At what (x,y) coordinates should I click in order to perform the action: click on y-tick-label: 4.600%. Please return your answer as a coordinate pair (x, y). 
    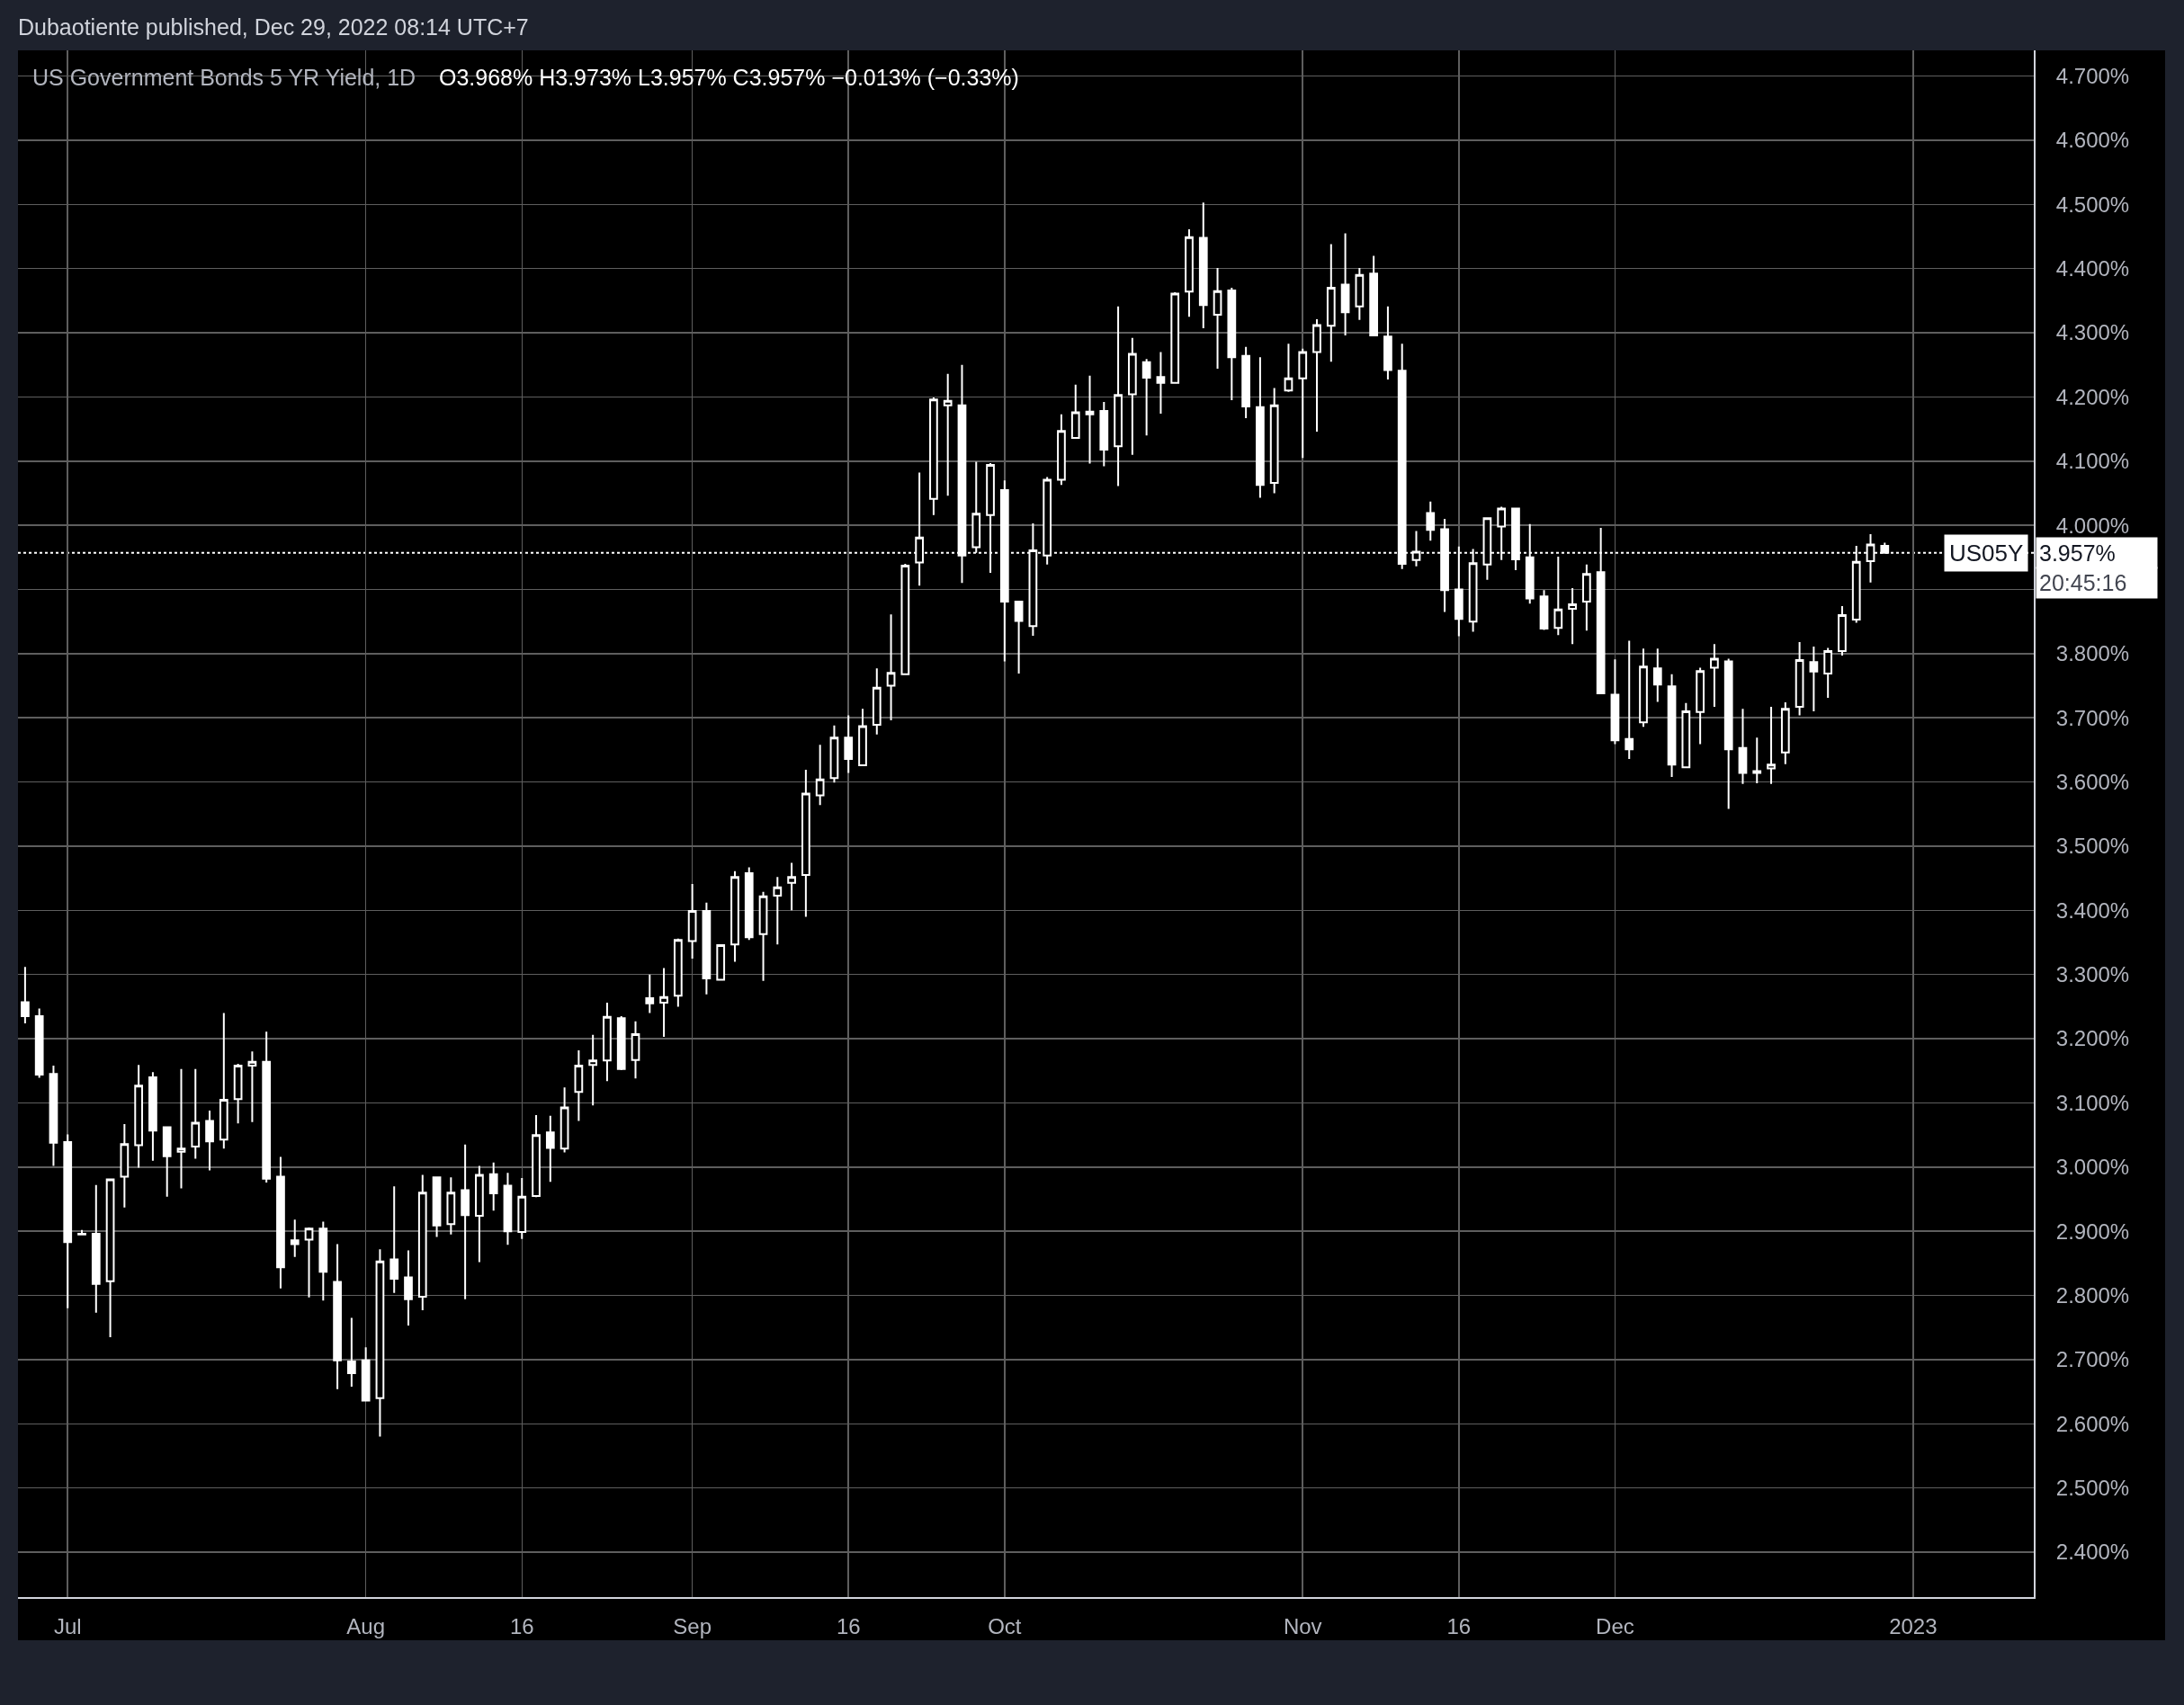
    Looking at the image, I should click on (2092, 140).